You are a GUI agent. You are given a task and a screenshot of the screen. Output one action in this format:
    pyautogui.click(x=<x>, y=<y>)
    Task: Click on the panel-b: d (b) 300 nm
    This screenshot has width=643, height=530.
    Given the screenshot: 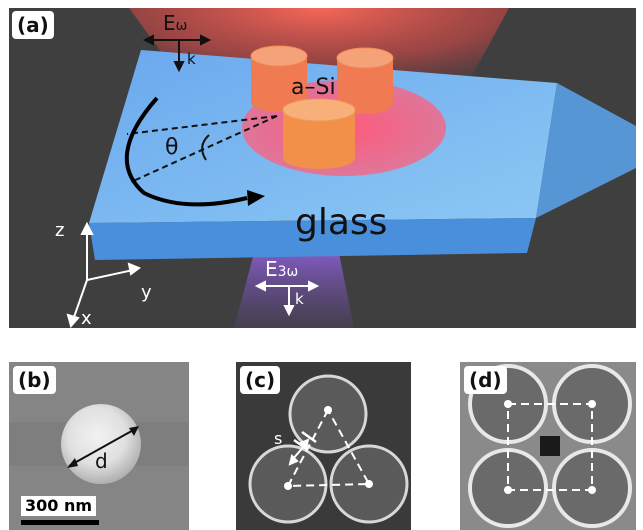 What is the action you would take?
    pyautogui.click(x=99, y=446)
    